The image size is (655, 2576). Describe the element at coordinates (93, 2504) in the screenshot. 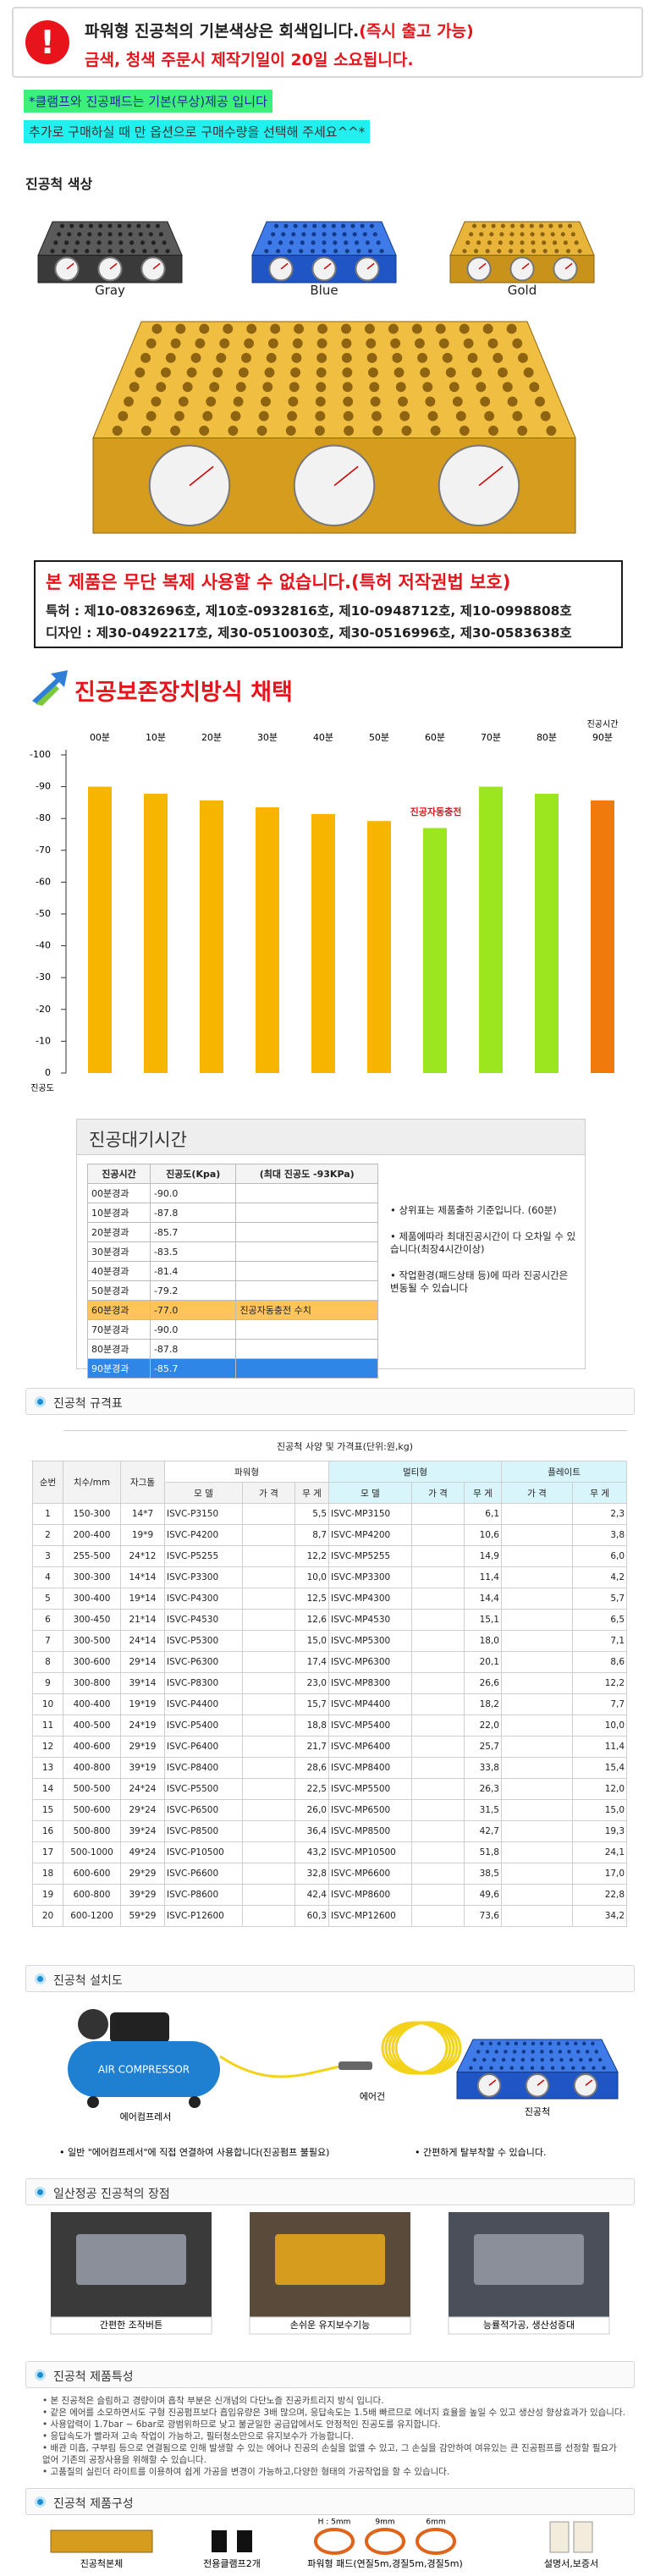

I see `section-title: 진공척 제품구성` at that location.